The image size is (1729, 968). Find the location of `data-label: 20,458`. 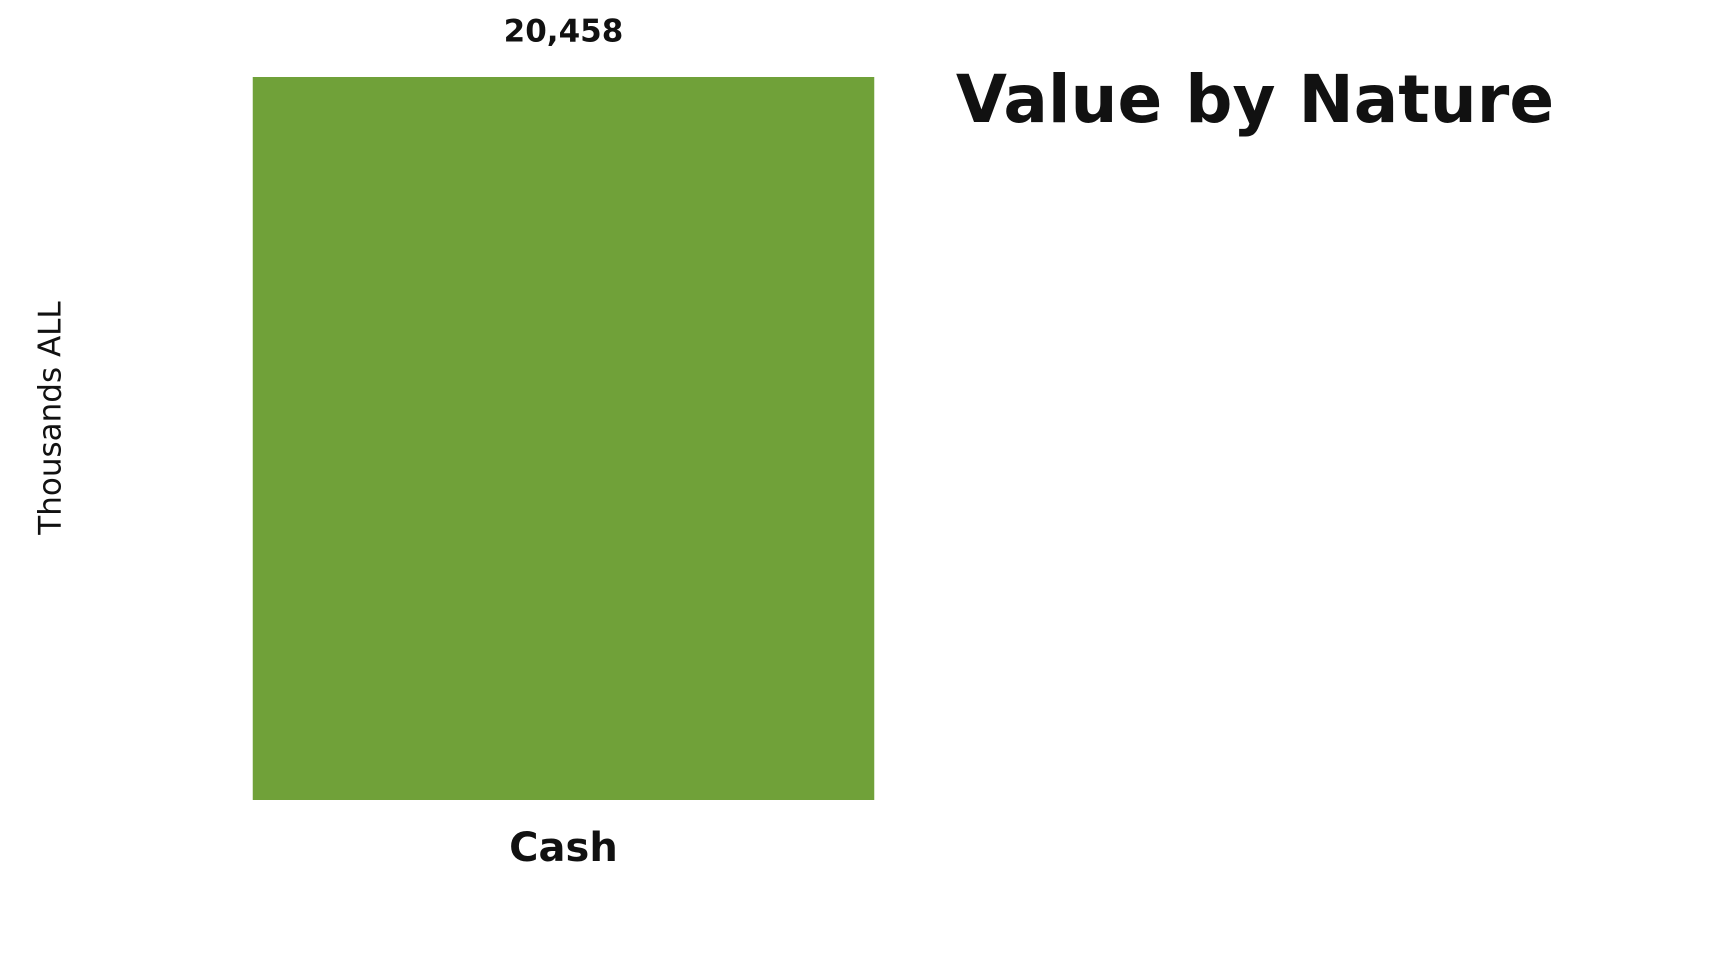

data-label: 20,458 is located at coordinates (564, 32).